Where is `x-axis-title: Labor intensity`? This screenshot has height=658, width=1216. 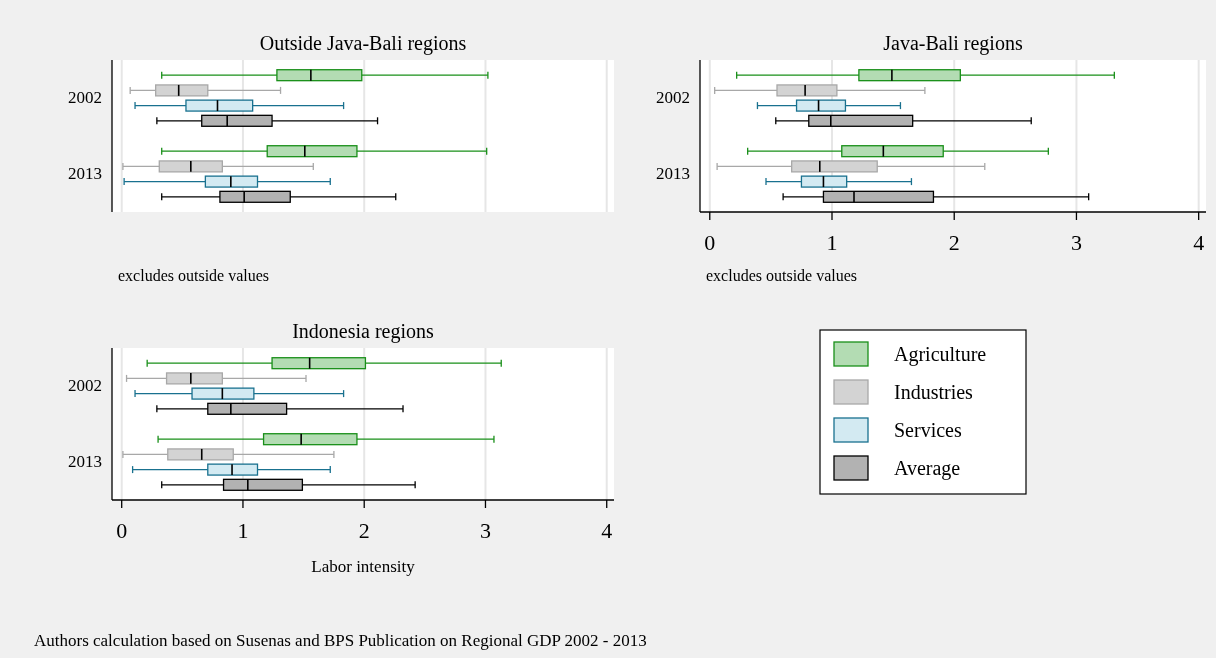 x-axis-title: Labor intensity is located at coordinates (363, 566).